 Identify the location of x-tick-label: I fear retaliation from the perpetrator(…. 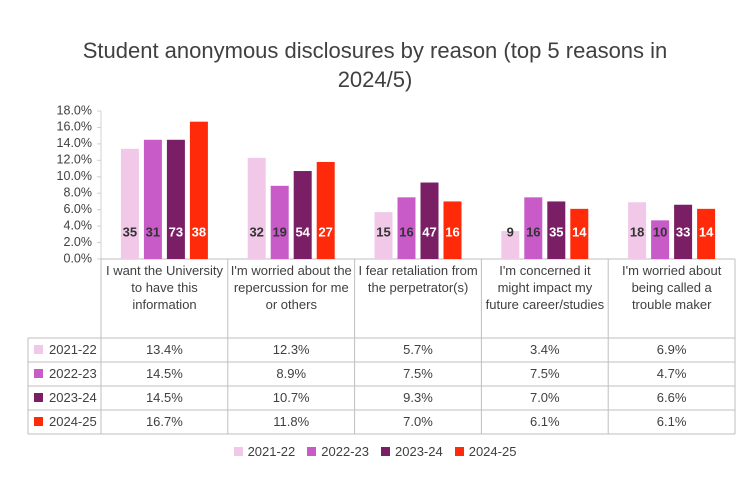
(418, 279).